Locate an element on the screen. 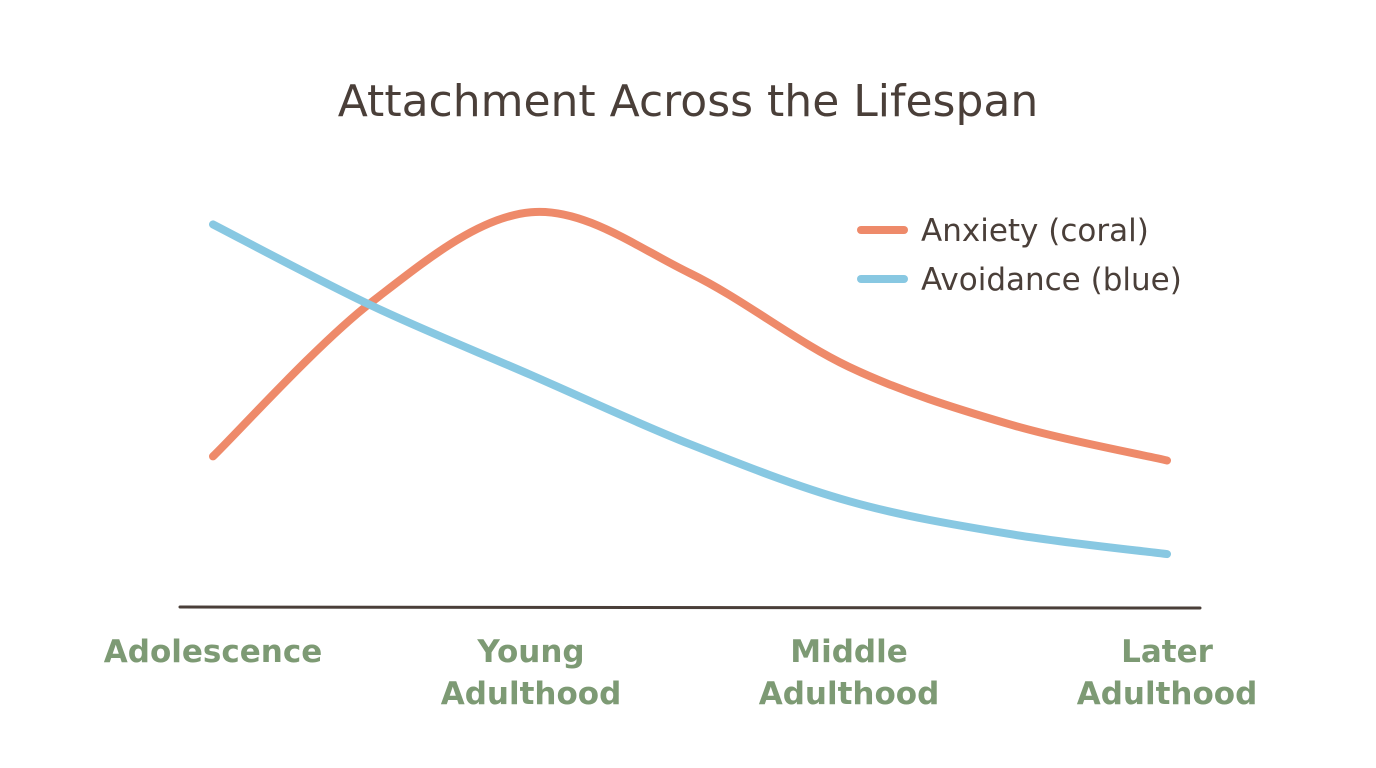 The height and width of the screenshot is (768, 1376). x-tick-label: Young Adulthood is located at coordinates (531, 673).